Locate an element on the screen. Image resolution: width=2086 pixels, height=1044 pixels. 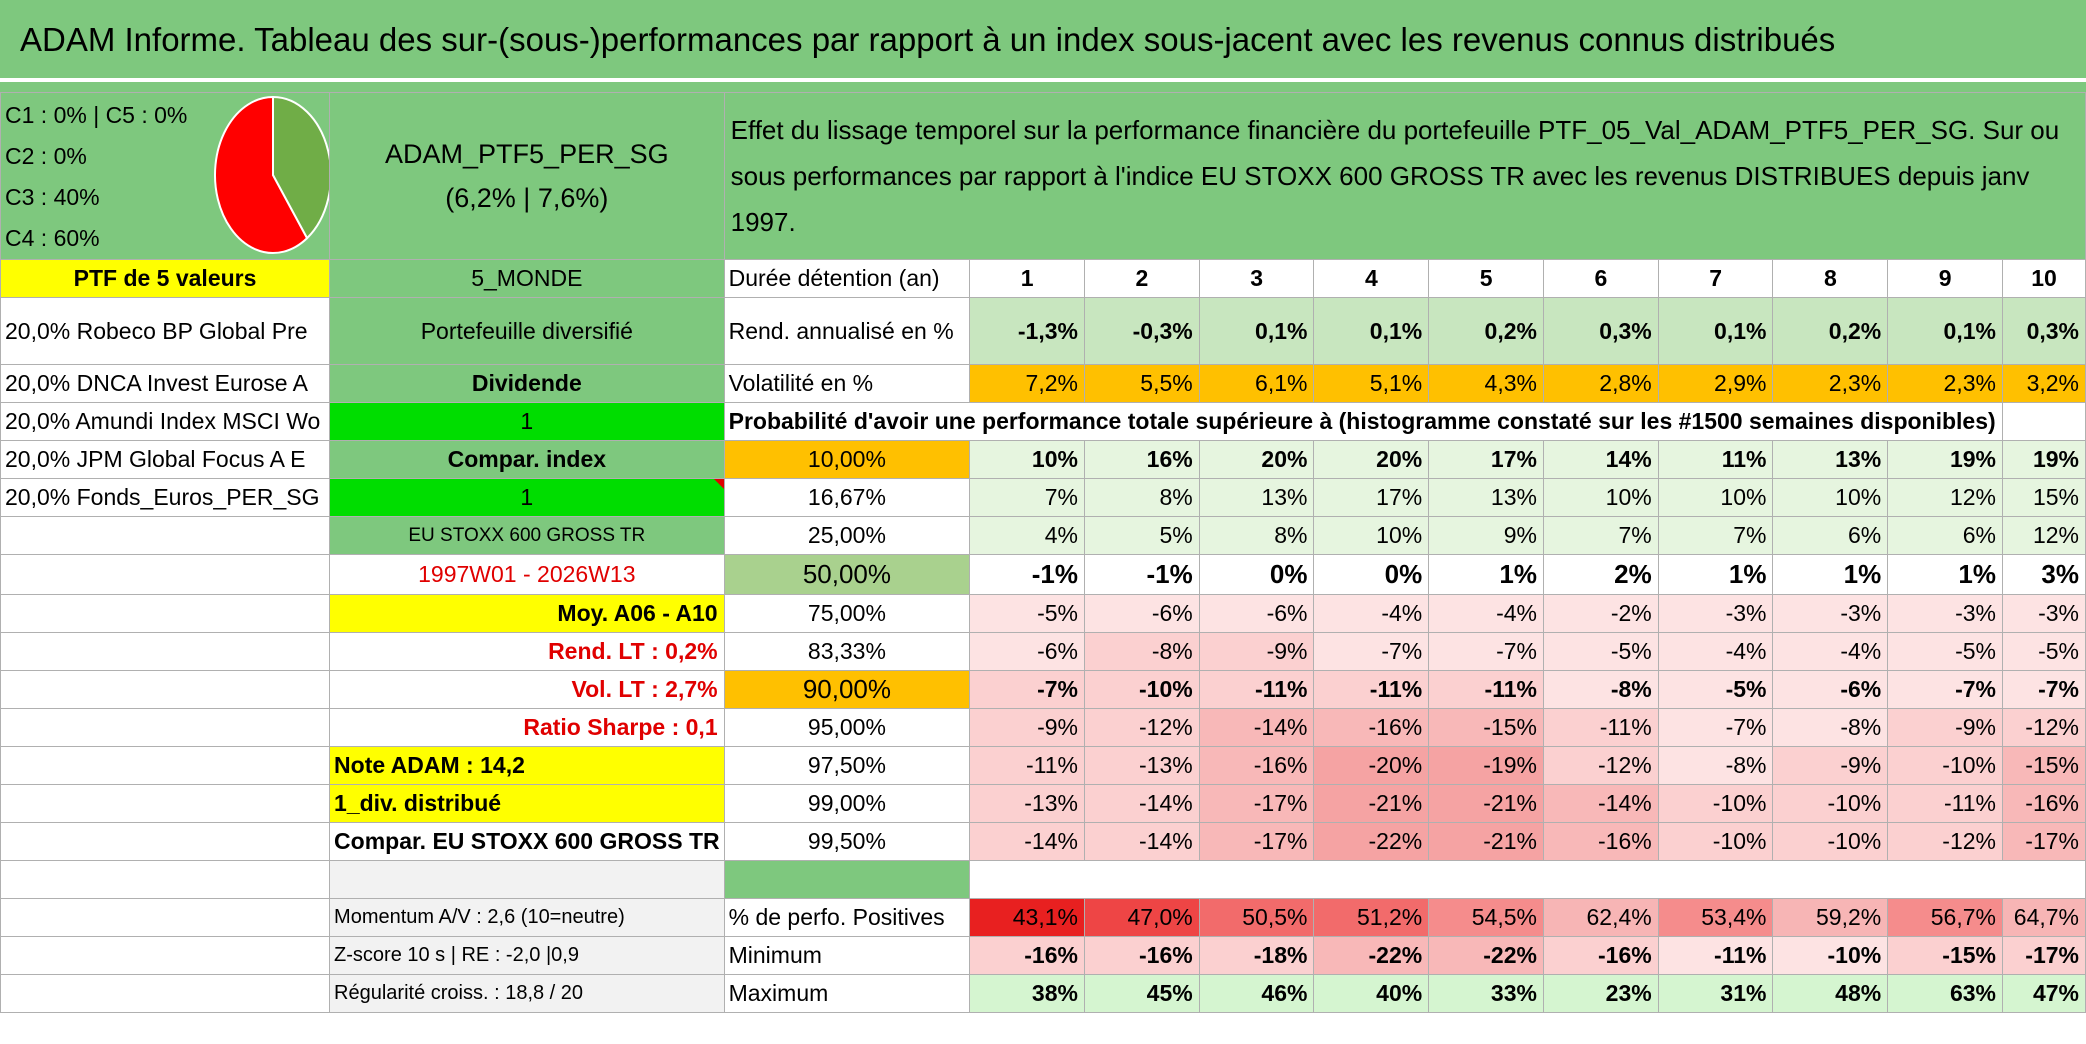
q-cell: 17% is located at coordinates (1486, 459).